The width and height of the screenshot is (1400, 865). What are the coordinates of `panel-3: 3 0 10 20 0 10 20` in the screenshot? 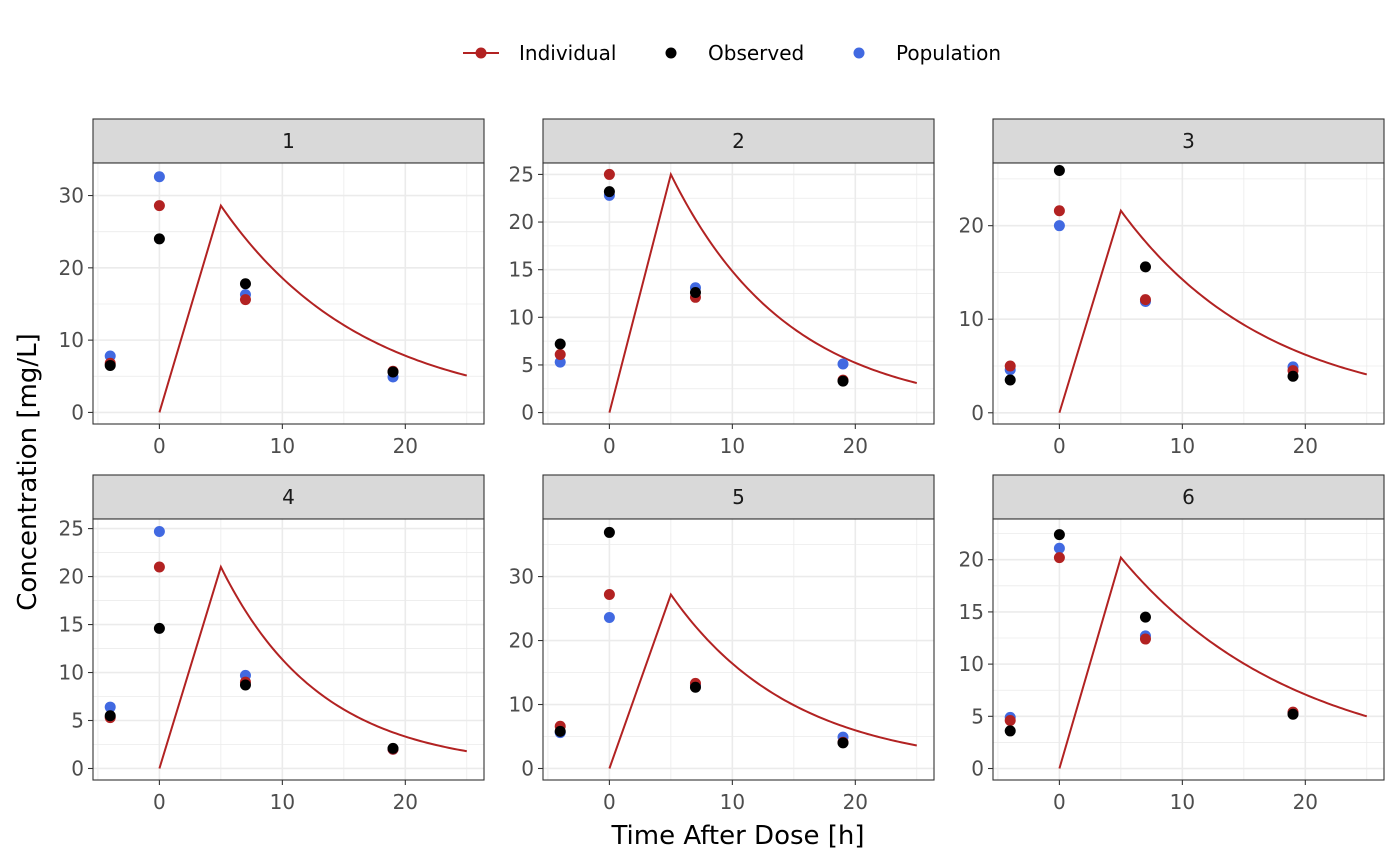 It's located at (1172, 288).